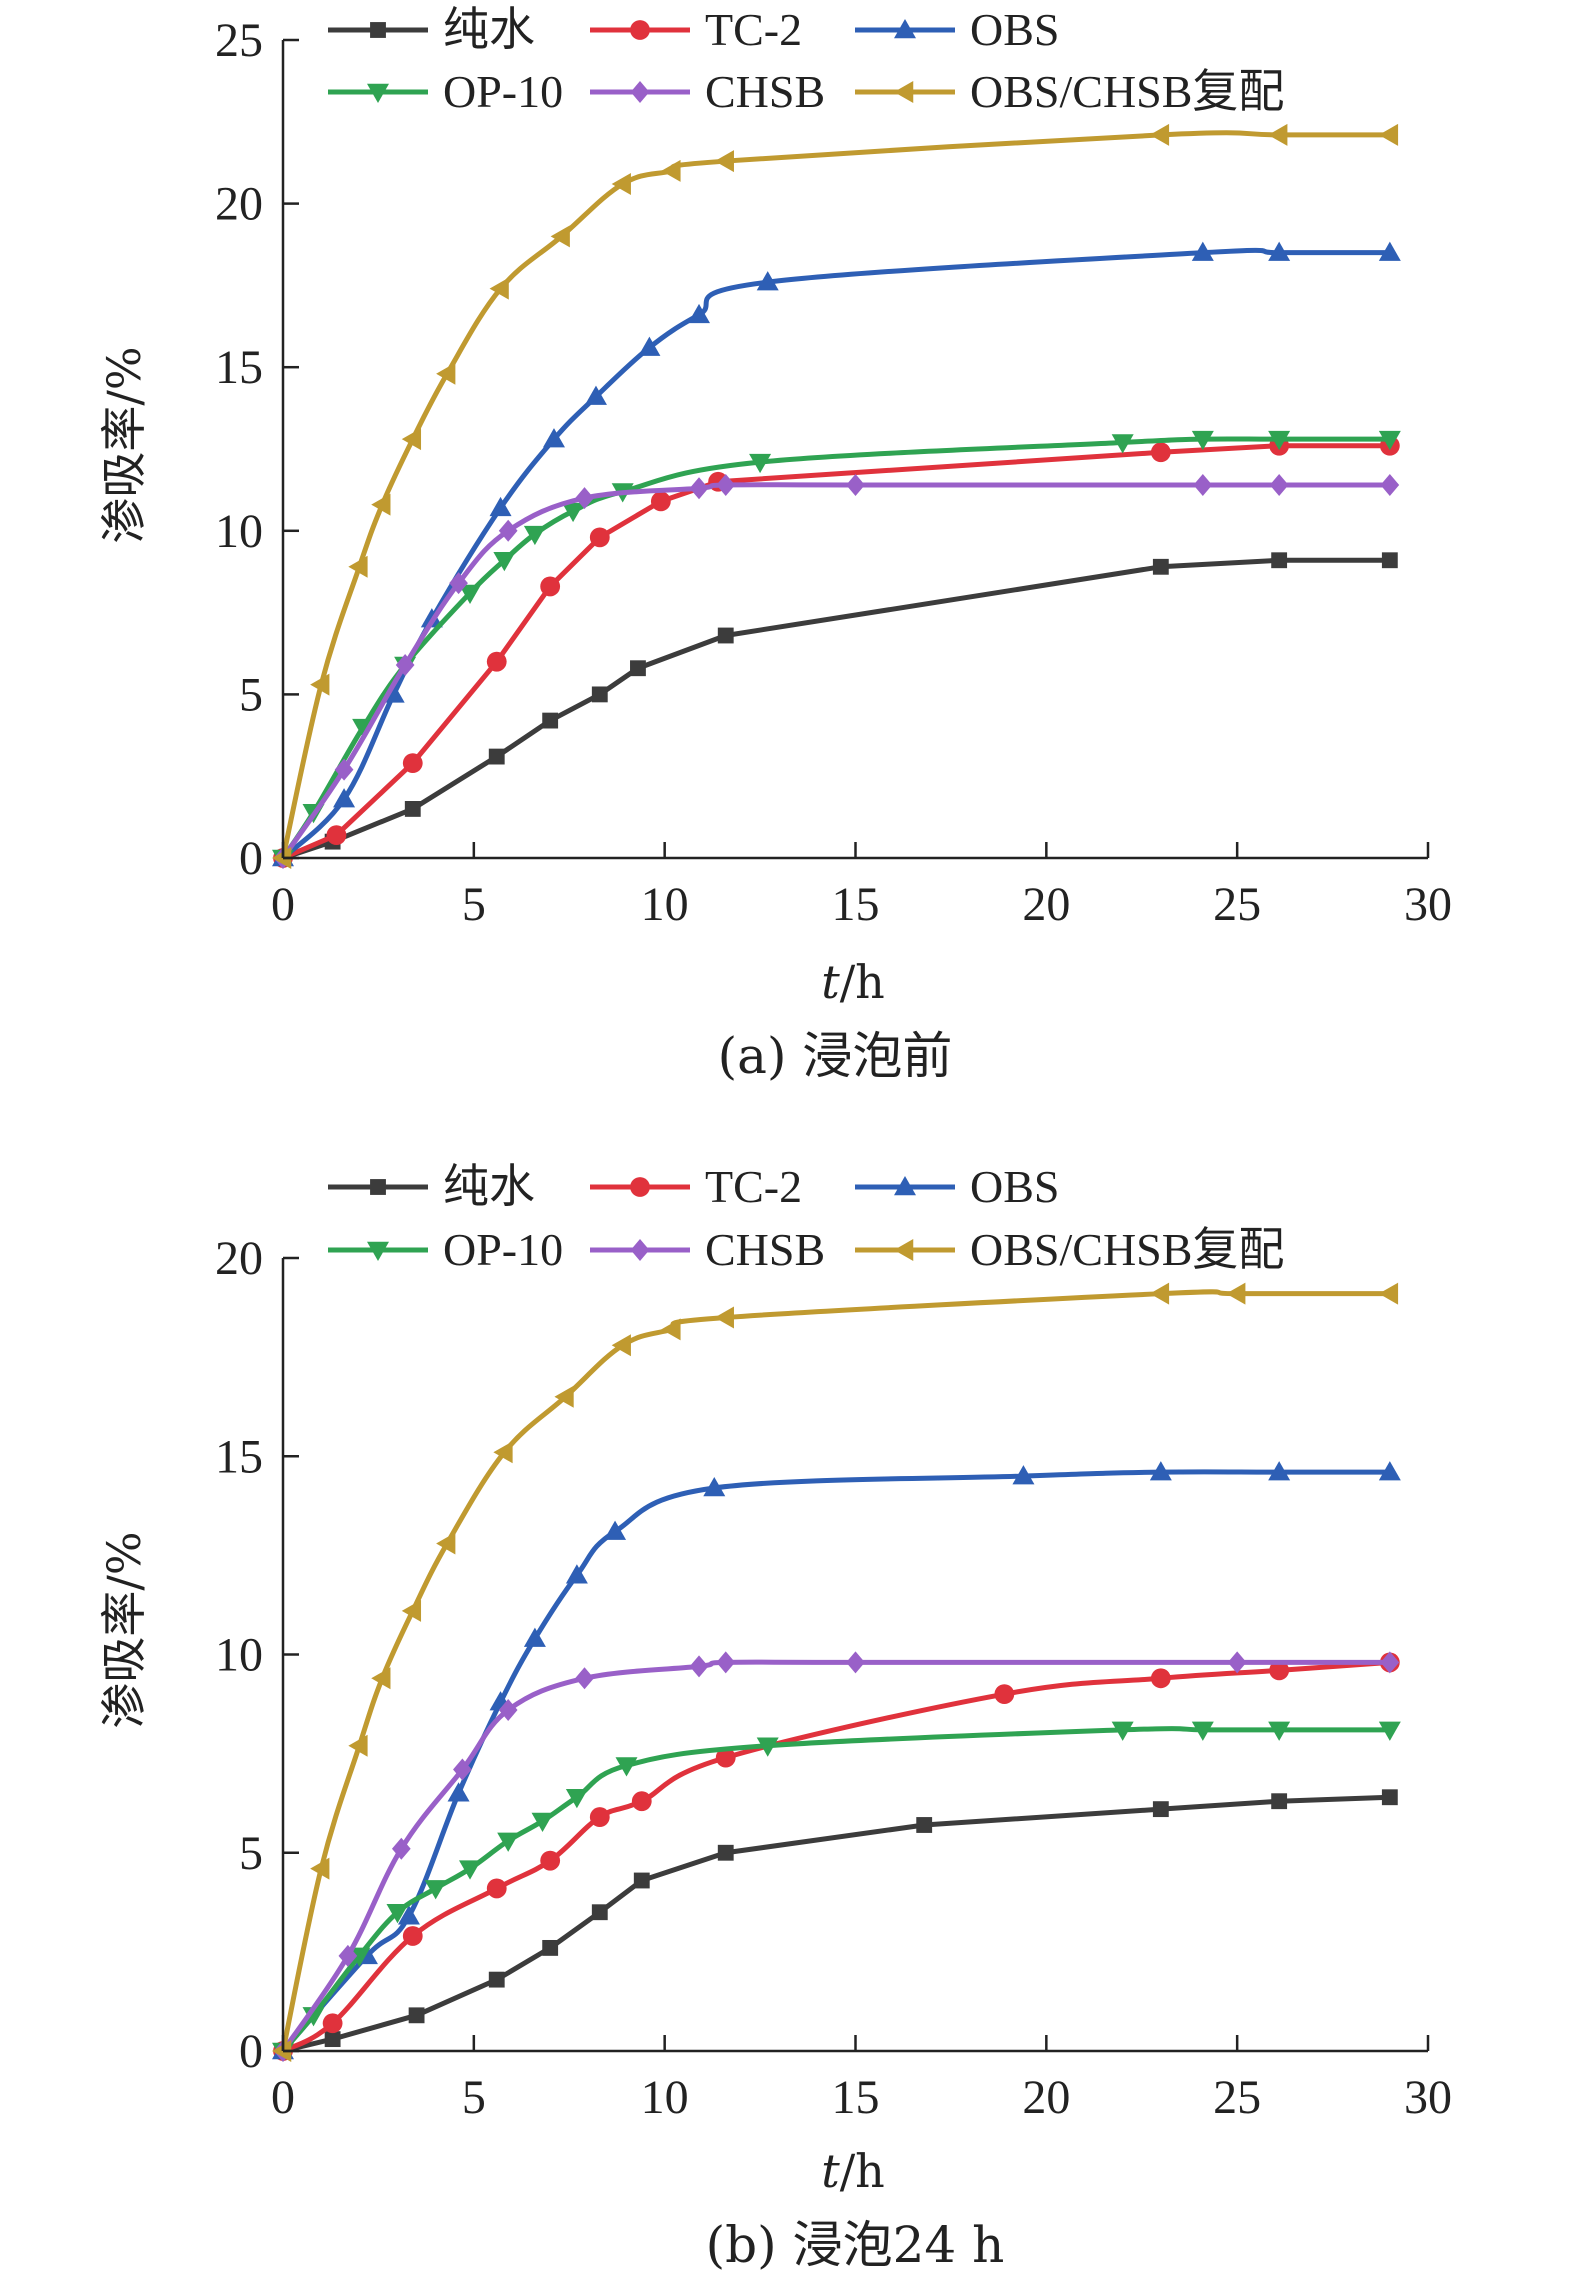 The width and height of the screenshot is (1575, 2285). What do you see at coordinates (665, 2097) in the screenshot?
I see `x-tick-label-b: 10` at bounding box center [665, 2097].